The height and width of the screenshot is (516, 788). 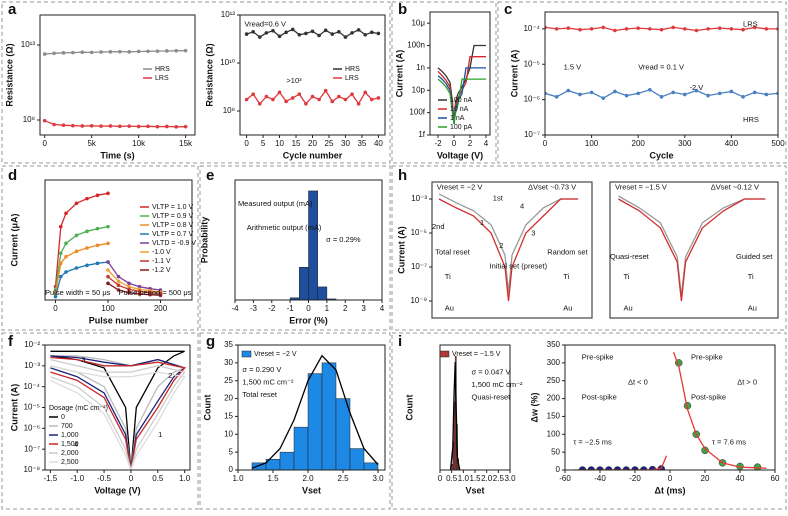 I want to click on legend-label: 100 pA, so click(x=461, y=127).